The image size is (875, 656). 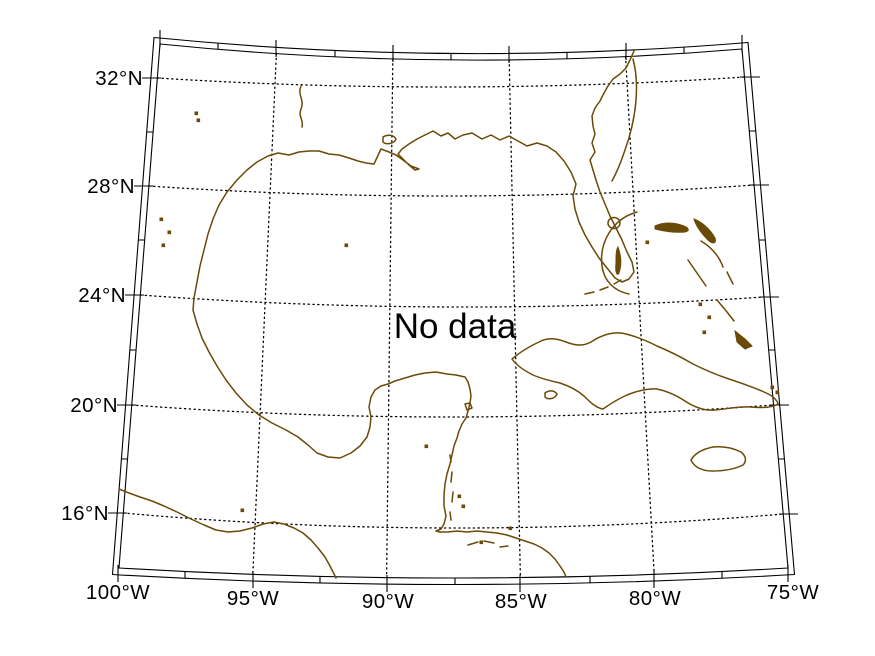 What do you see at coordinates (521, 601) in the screenshot?
I see `lon-label-85w: 85°W` at bounding box center [521, 601].